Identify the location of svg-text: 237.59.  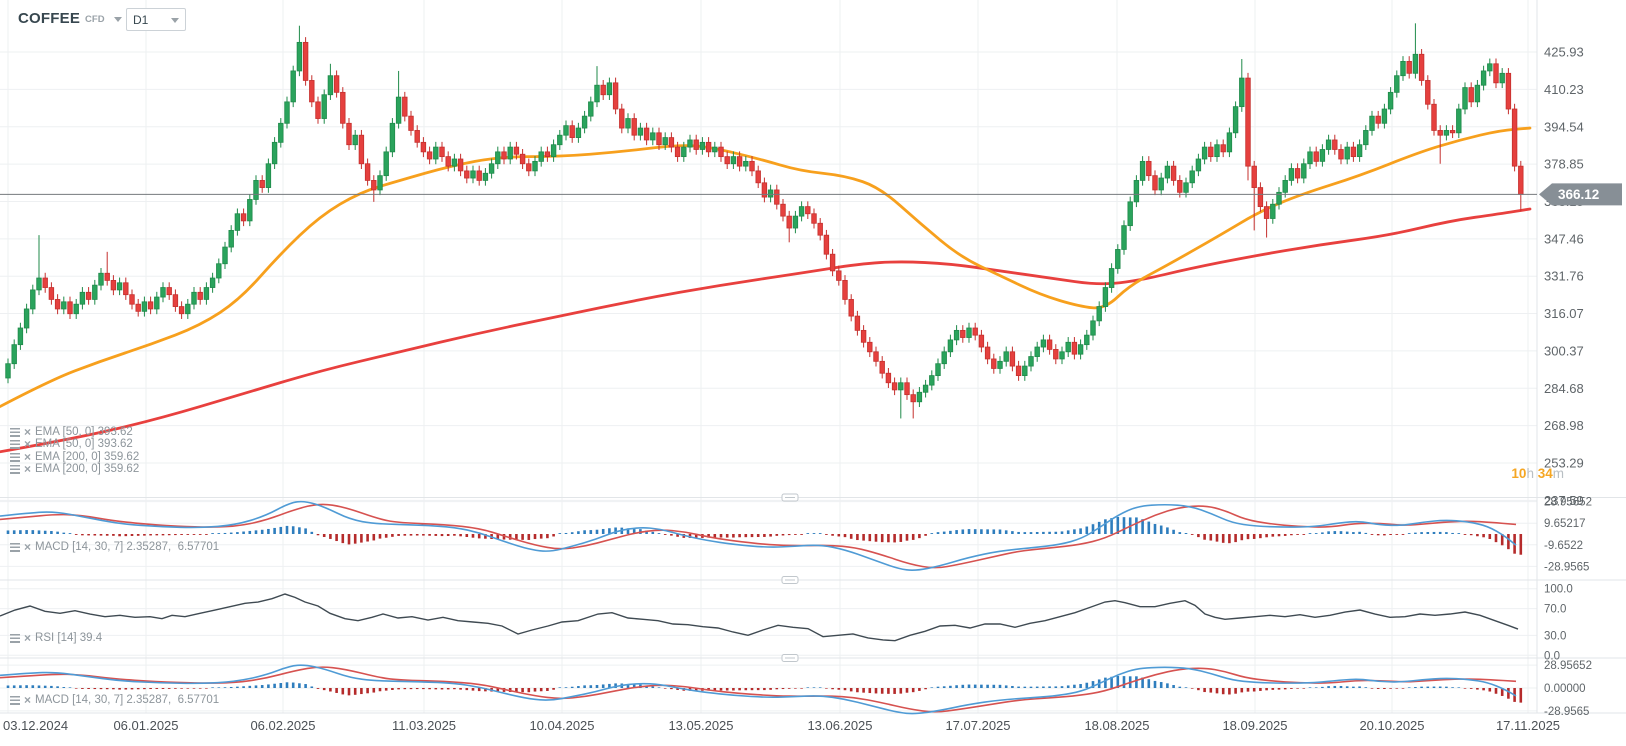
(1564, 500).